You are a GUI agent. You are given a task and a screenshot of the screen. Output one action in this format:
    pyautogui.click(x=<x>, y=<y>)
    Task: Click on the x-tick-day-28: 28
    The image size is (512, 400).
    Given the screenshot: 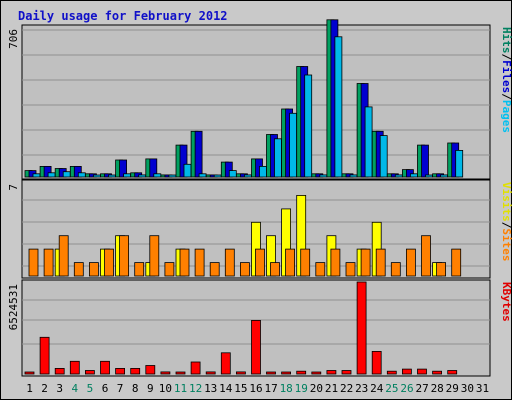 What is the action you would take?
    pyautogui.click(x=437, y=388)
    